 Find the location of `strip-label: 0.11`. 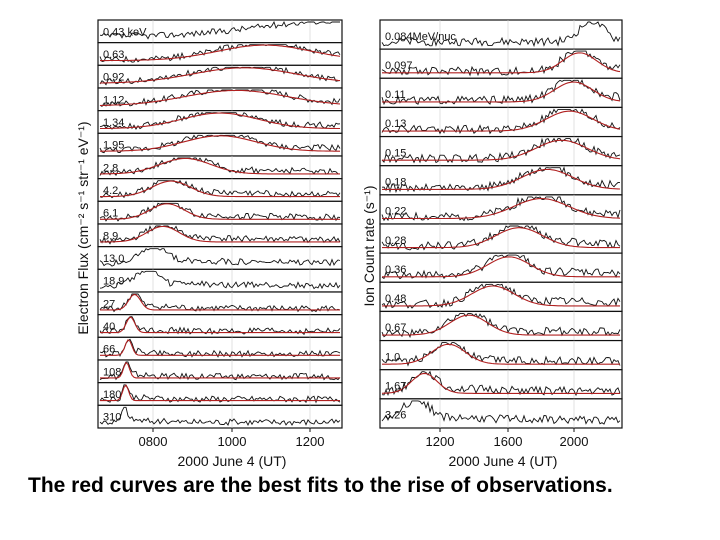

strip-label: 0.11 is located at coordinates (395, 95).